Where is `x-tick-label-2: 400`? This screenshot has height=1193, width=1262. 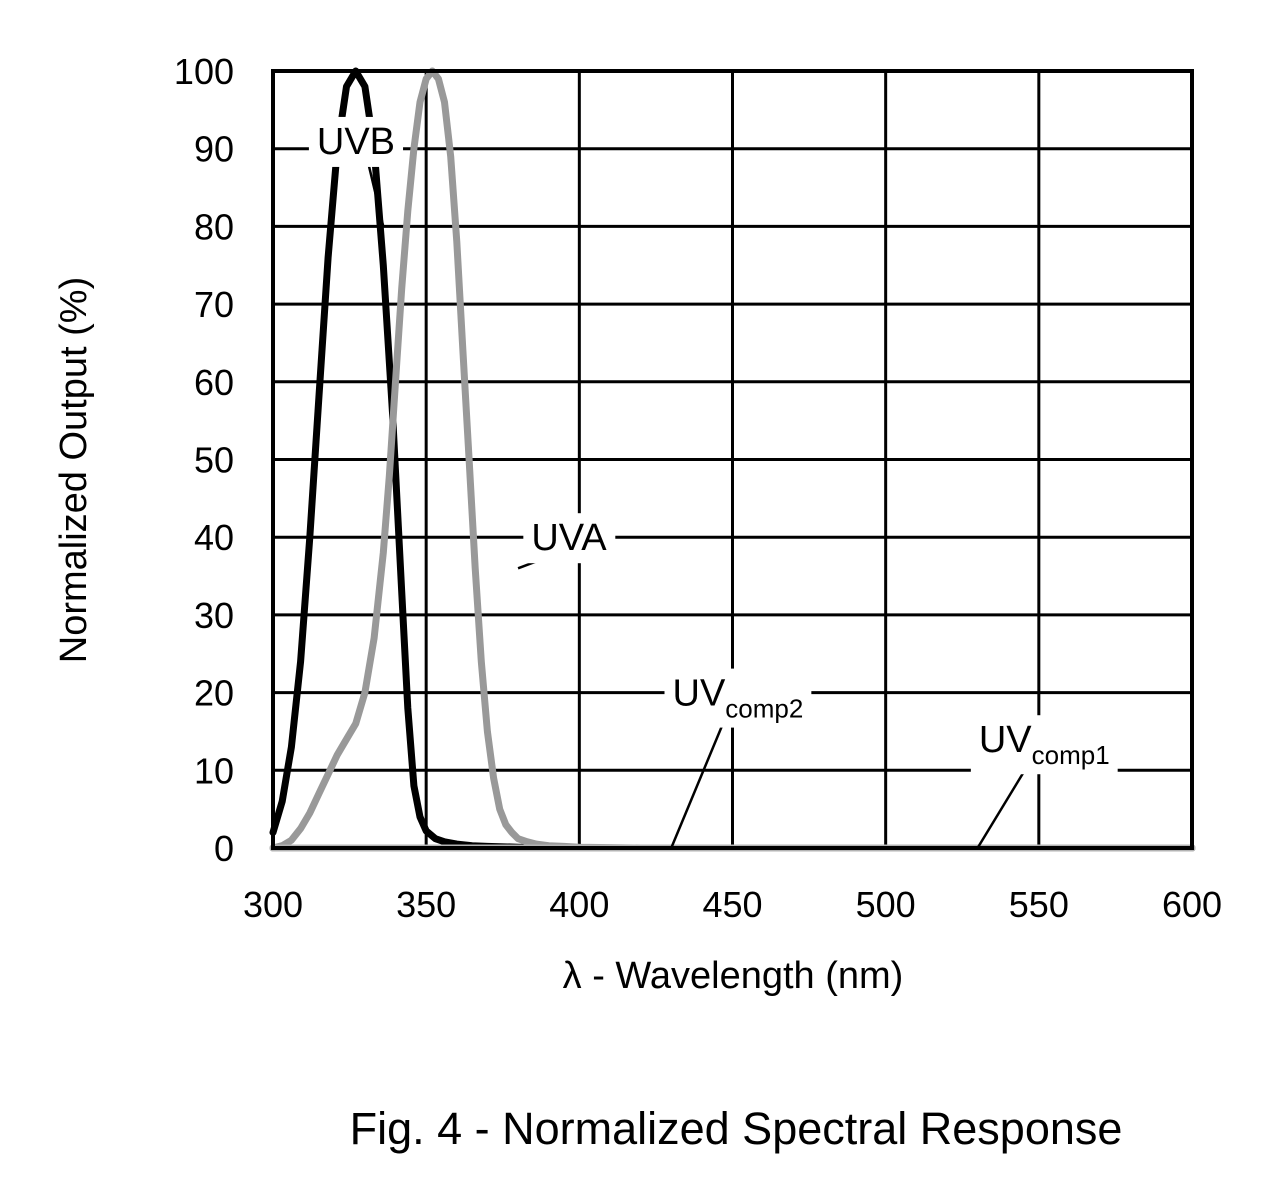 x-tick-label-2: 400 is located at coordinates (579, 904).